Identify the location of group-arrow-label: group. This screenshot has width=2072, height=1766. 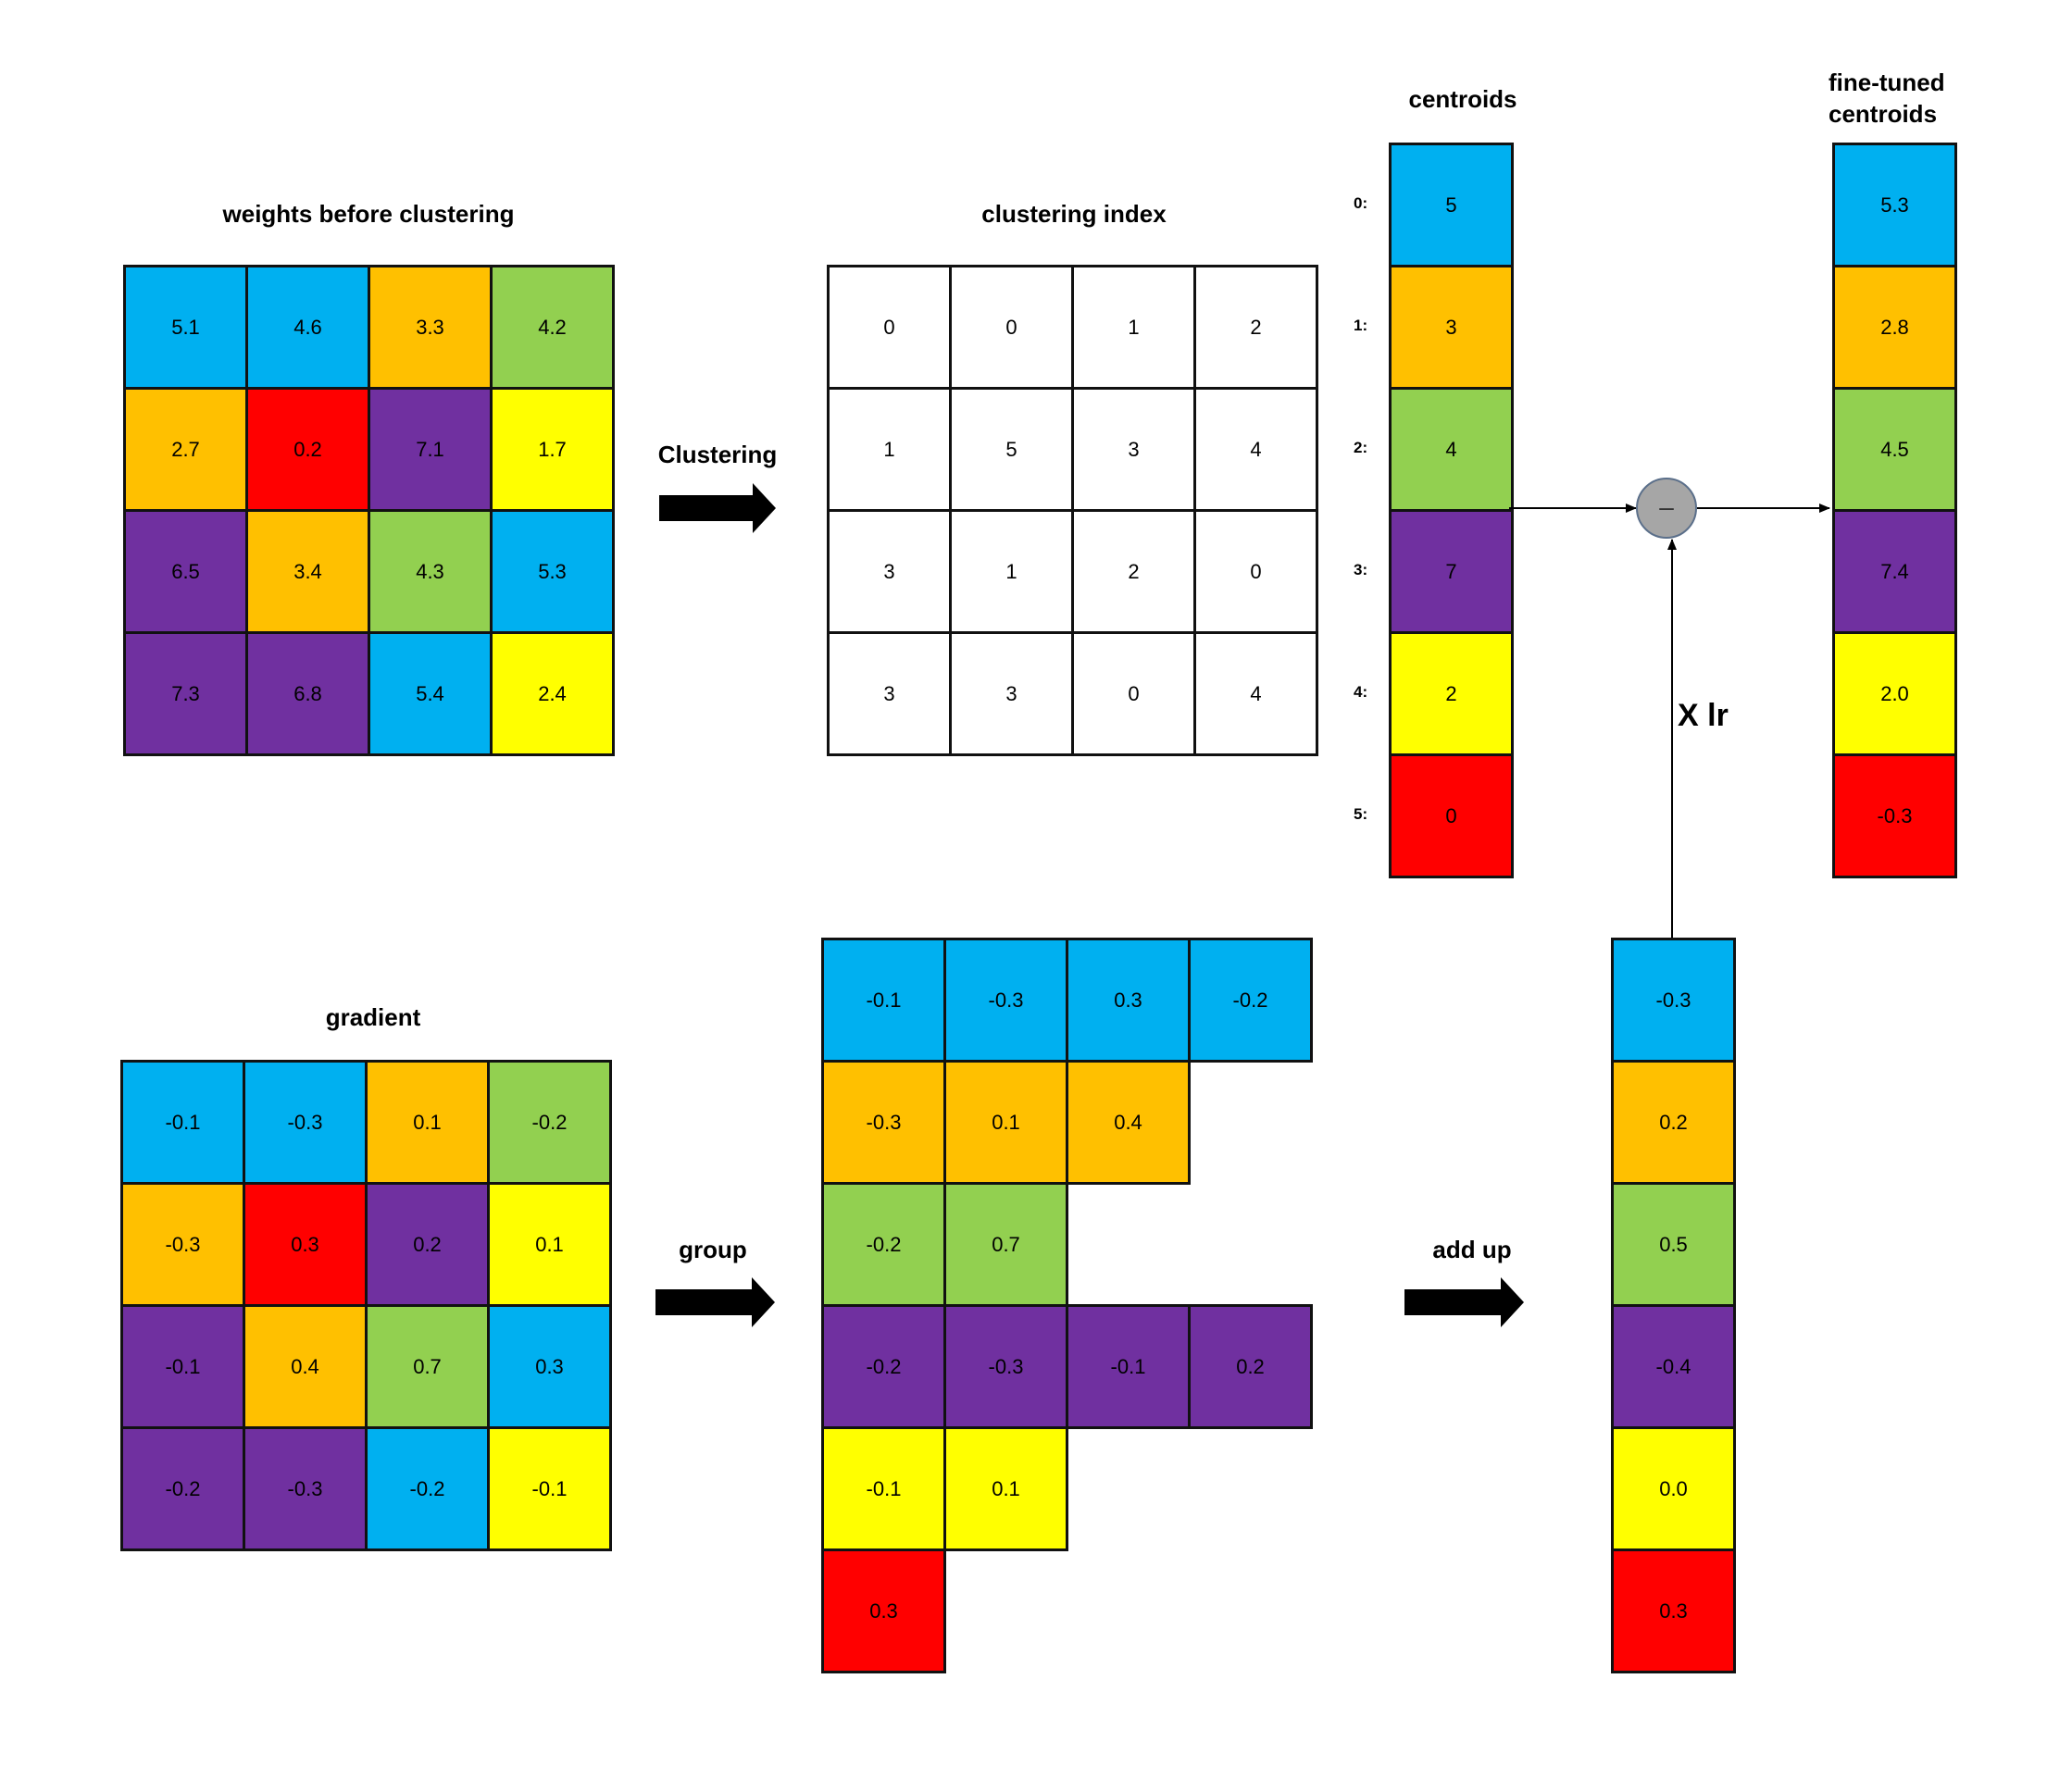
(713, 1249).